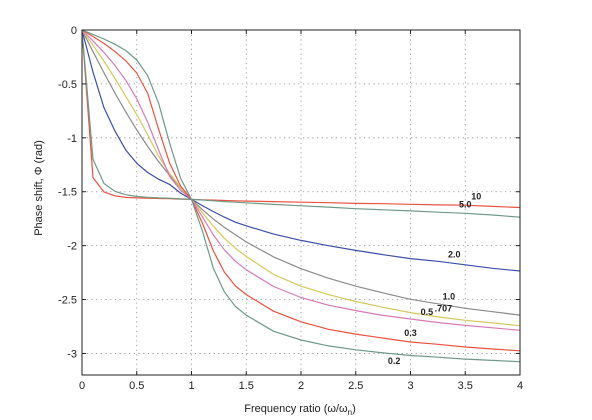 The image size is (592, 420). What do you see at coordinates (465, 386) in the screenshot?
I see `x-tick-label: 3.5` at bounding box center [465, 386].